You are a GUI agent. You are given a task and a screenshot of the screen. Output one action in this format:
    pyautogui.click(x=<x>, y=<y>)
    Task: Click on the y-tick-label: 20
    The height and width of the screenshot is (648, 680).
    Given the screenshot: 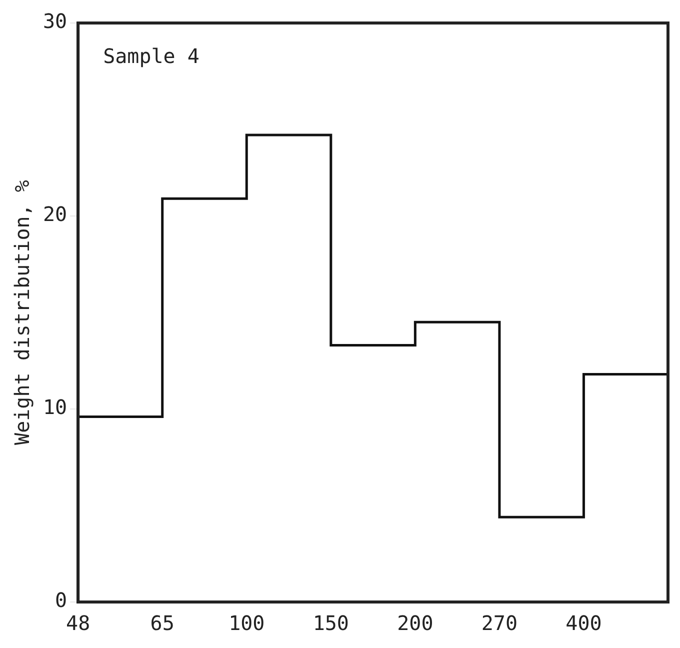 What is the action you would take?
    pyautogui.click(x=55, y=214)
    